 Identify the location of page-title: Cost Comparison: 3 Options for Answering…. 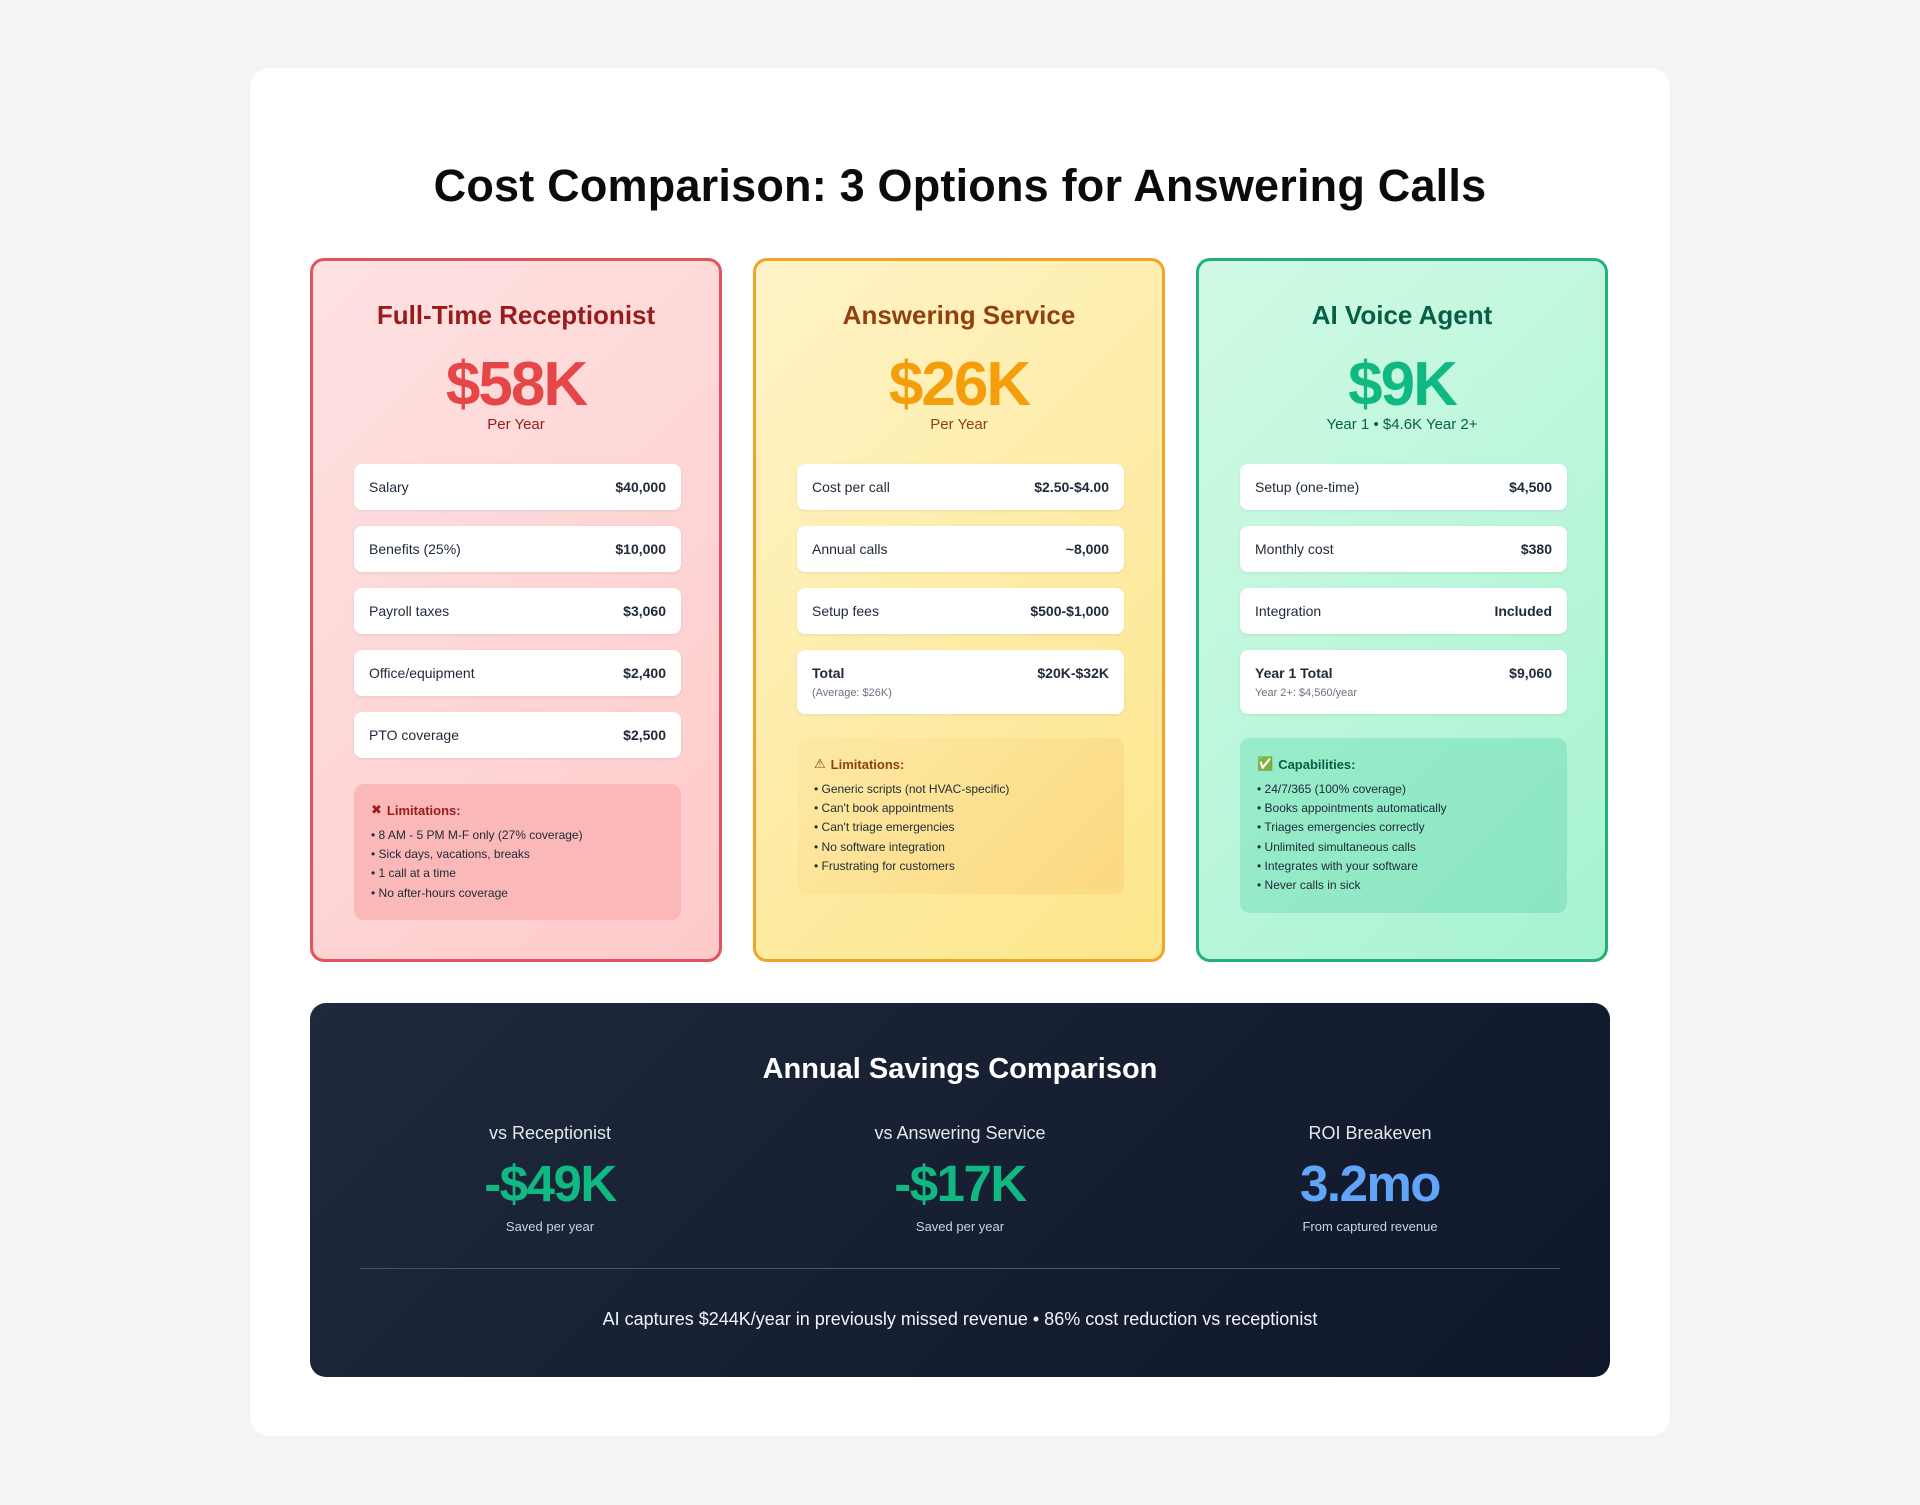
(960, 185).